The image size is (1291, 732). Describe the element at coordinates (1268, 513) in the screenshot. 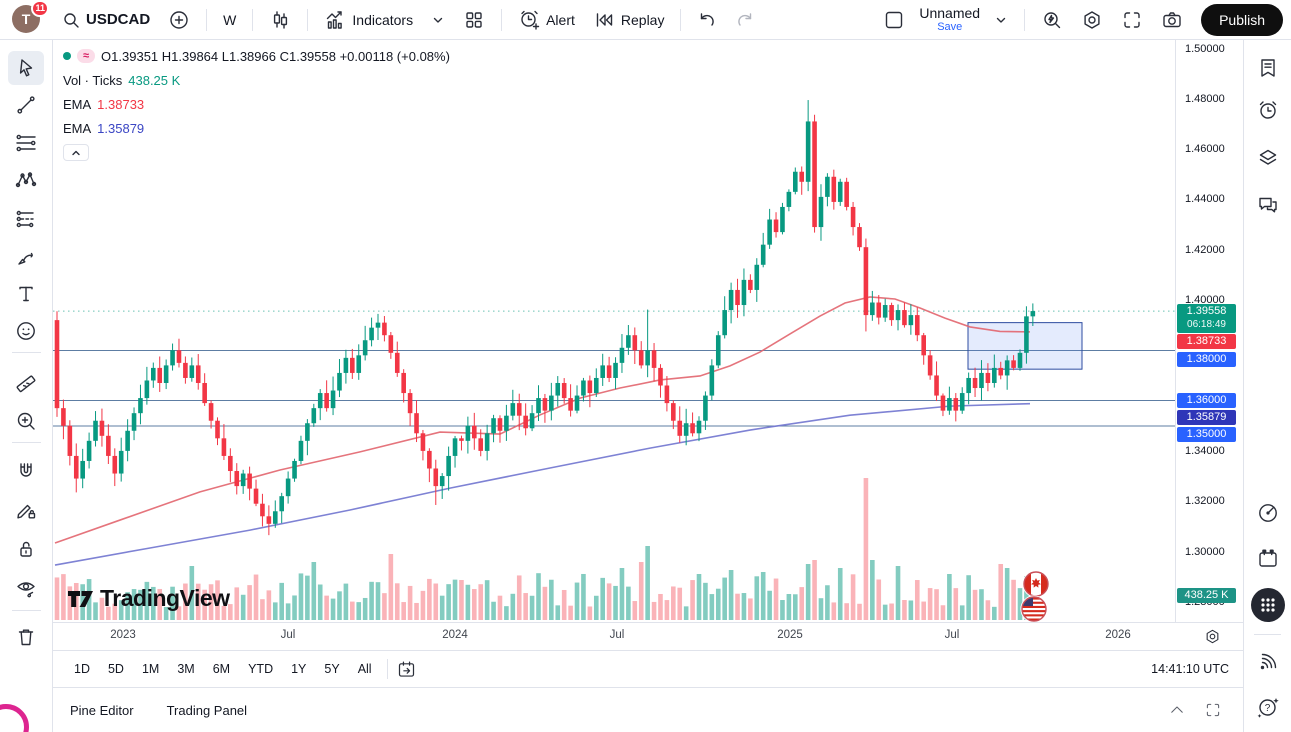

I see `screener-button` at that location.